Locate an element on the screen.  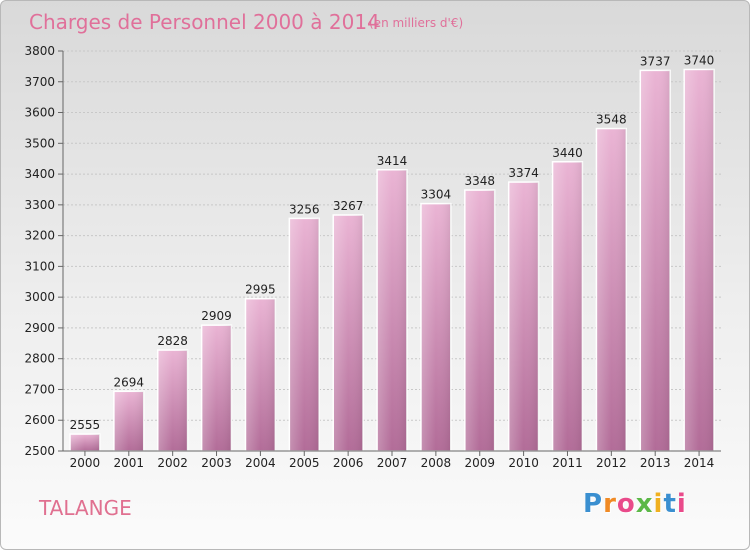
x-tick-label: 2014 is located at coordinates (699, 463).